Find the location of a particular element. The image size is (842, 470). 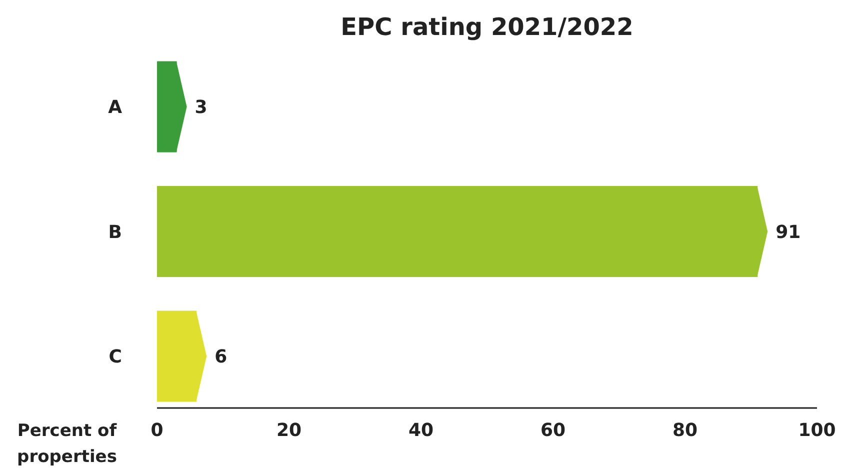

x-axis-title: Percent of properties is located at coordinates (67, 444).